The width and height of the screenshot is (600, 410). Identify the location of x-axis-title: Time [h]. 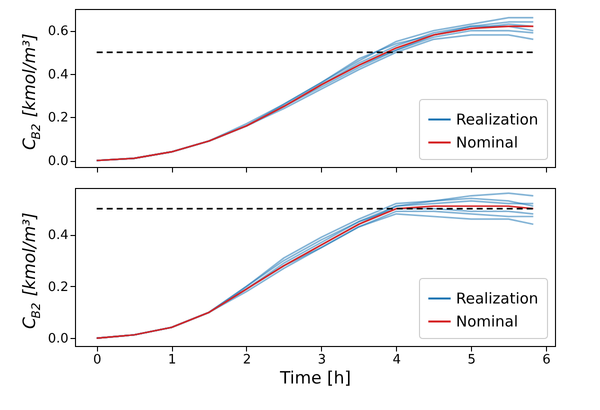
(315, 378).